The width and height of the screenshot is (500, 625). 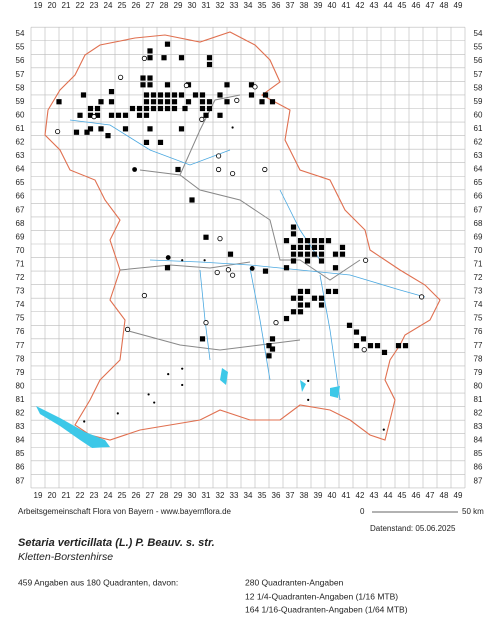 I want to click on column-label: 42, so click(x=360, y=495).